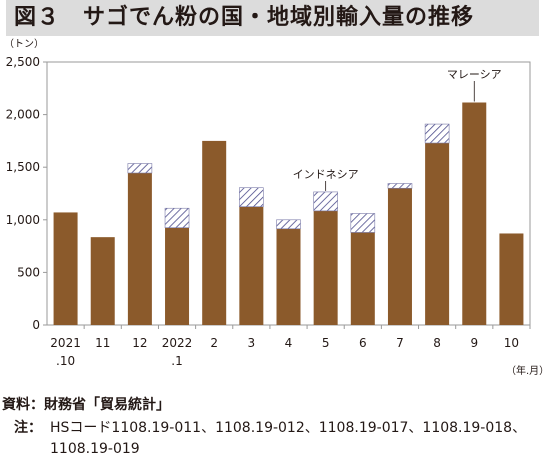 Image resolution: width=545 pixels, height=461 pixels. I want to click on chart-title: 図３ サゴでん粉の国・地域別輸入量の推移, so click(272, 18).